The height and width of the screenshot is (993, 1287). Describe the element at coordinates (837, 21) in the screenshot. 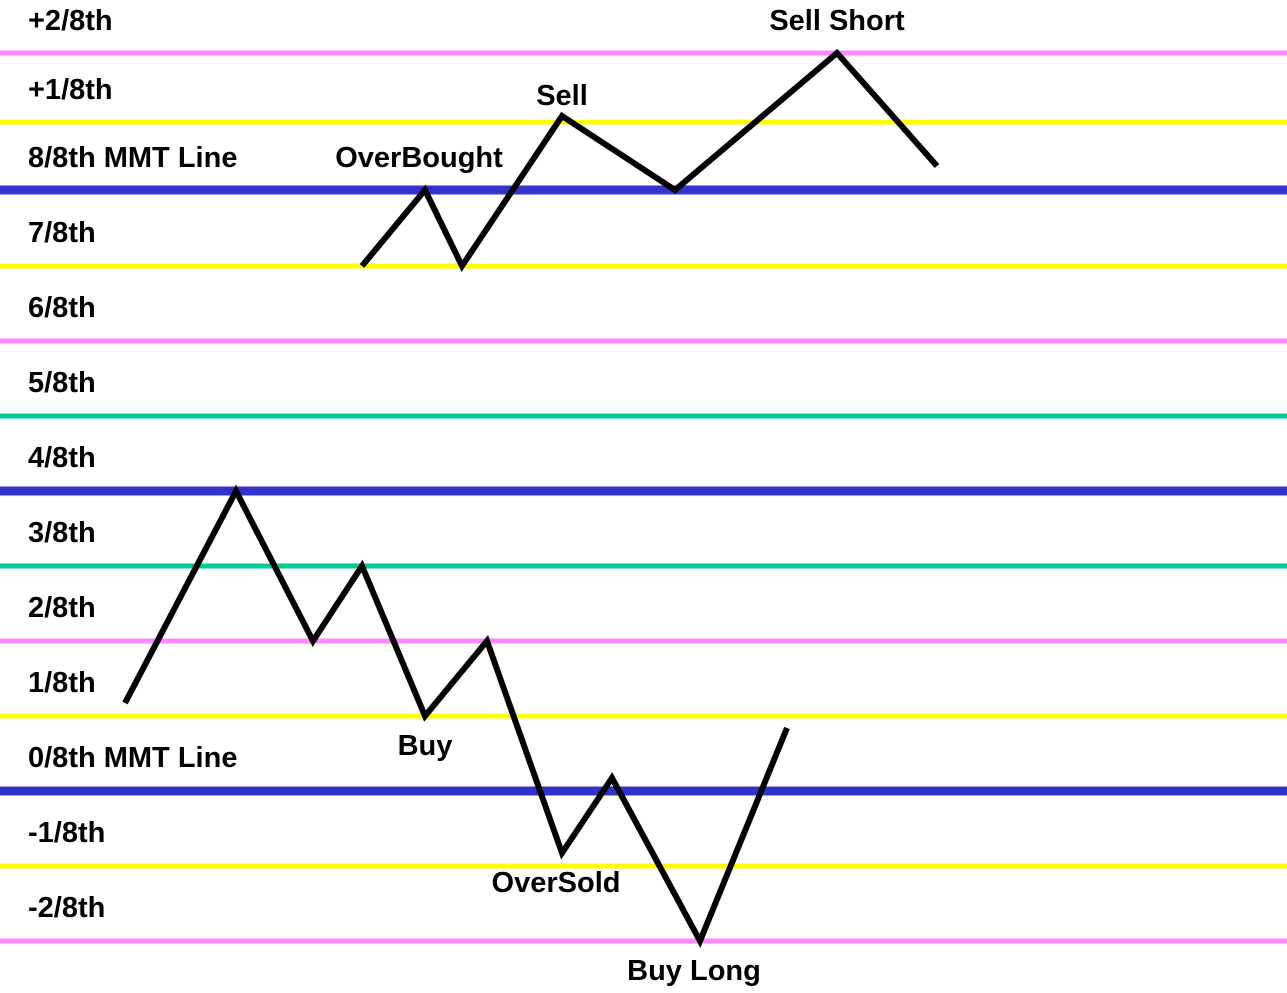

I see `annotation-sell-short: Sell Short` at that location.